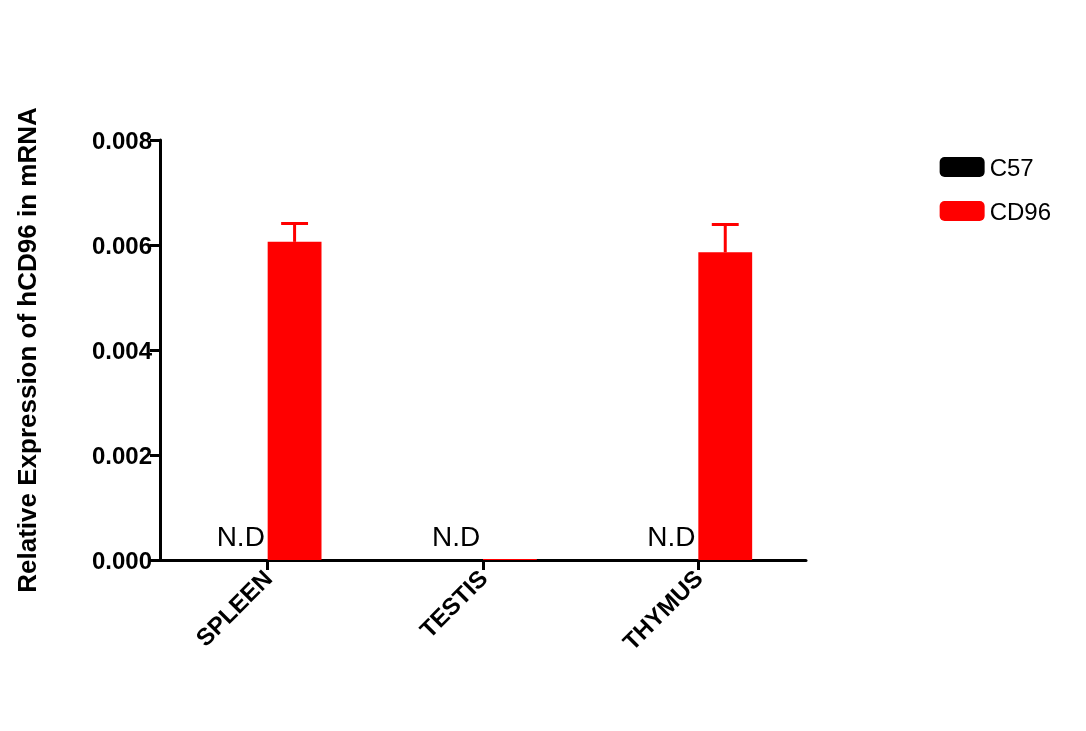 Image resolution: width=1086 pixels, height=731 pixels. Describe the element at coordinates (121, 140) in the screenshot. I see `y-tick-label: 0.008` at that location.